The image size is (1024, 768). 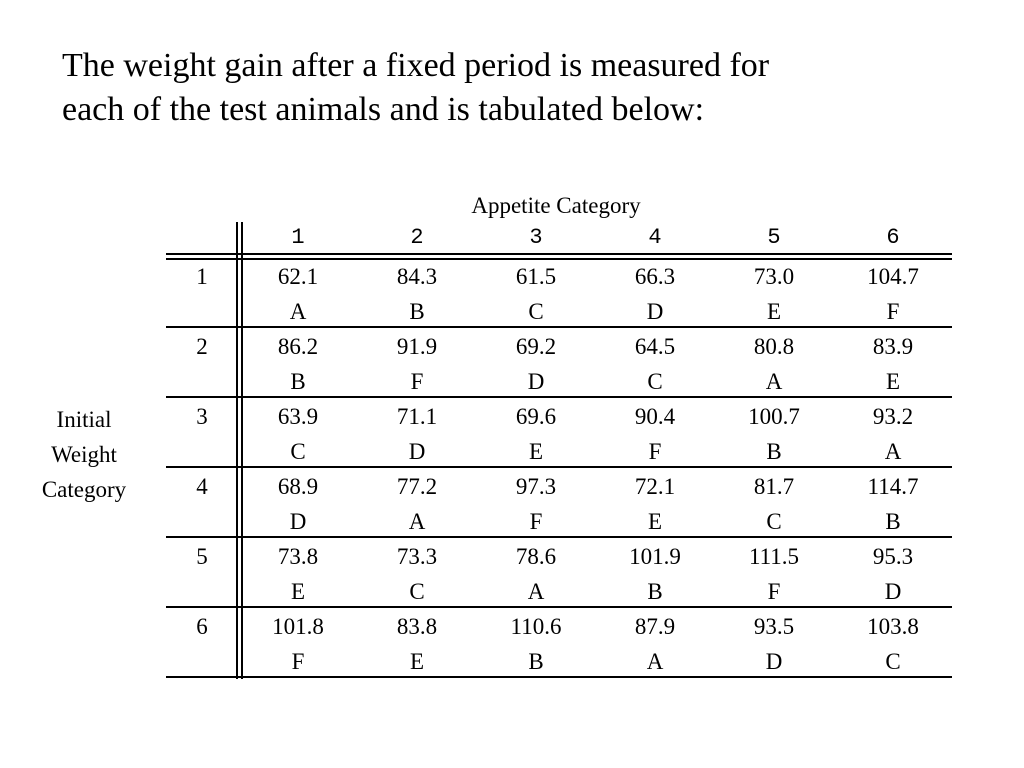 What do you see at coordinates (655, 438) in the screenshot?
I see `table-cell: 90.4 F` at bounding box center [655, 438].